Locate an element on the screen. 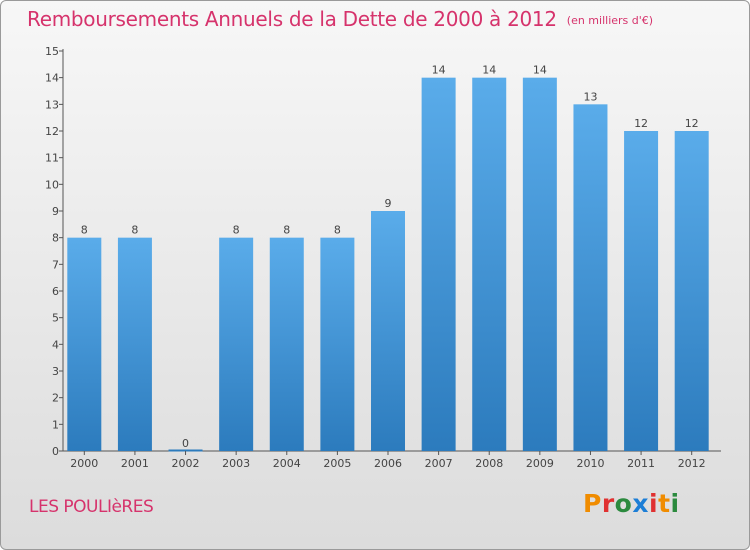 The height and width of the screenshot is (550, 750). y-tick-label: 4 is located at coordinates (55, 344).